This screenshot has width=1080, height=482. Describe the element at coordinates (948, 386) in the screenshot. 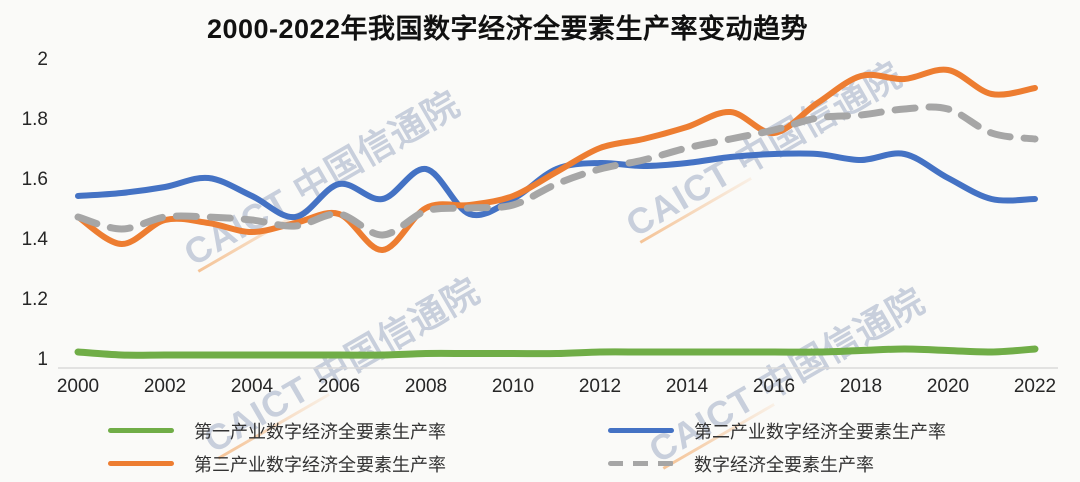

I see `x-tick-label: 2020` at that location.